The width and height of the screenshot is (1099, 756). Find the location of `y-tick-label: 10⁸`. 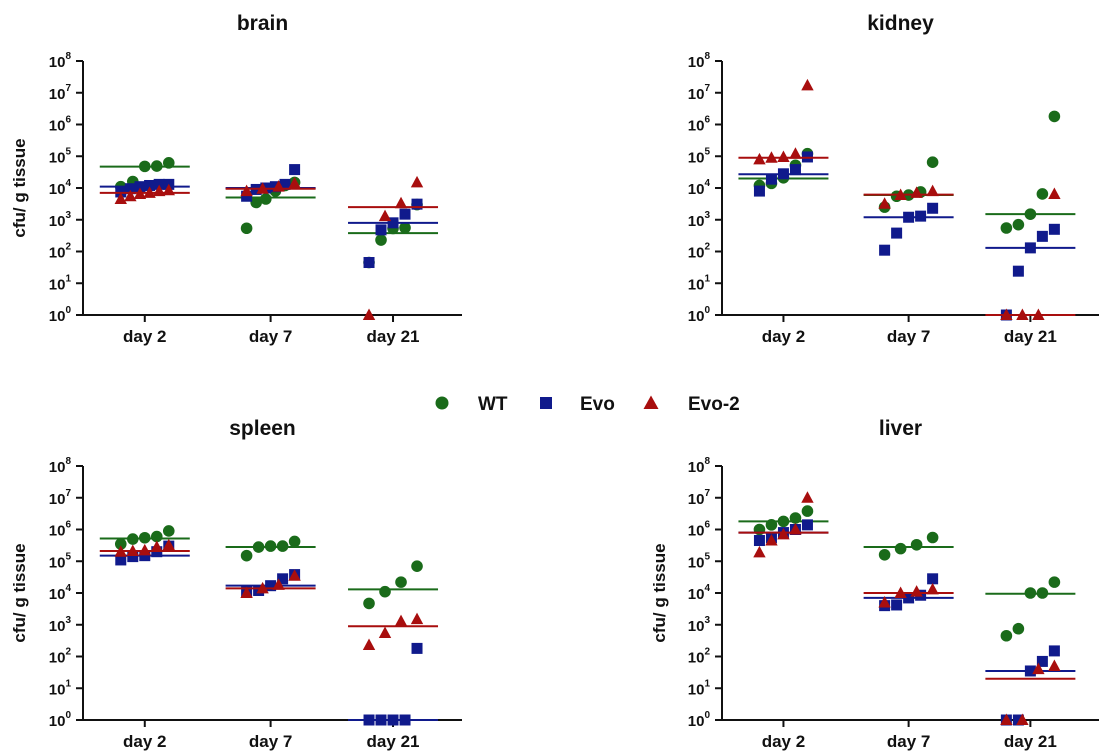

y-tick-label: 10⁸ is located at coordinates (60, 61).